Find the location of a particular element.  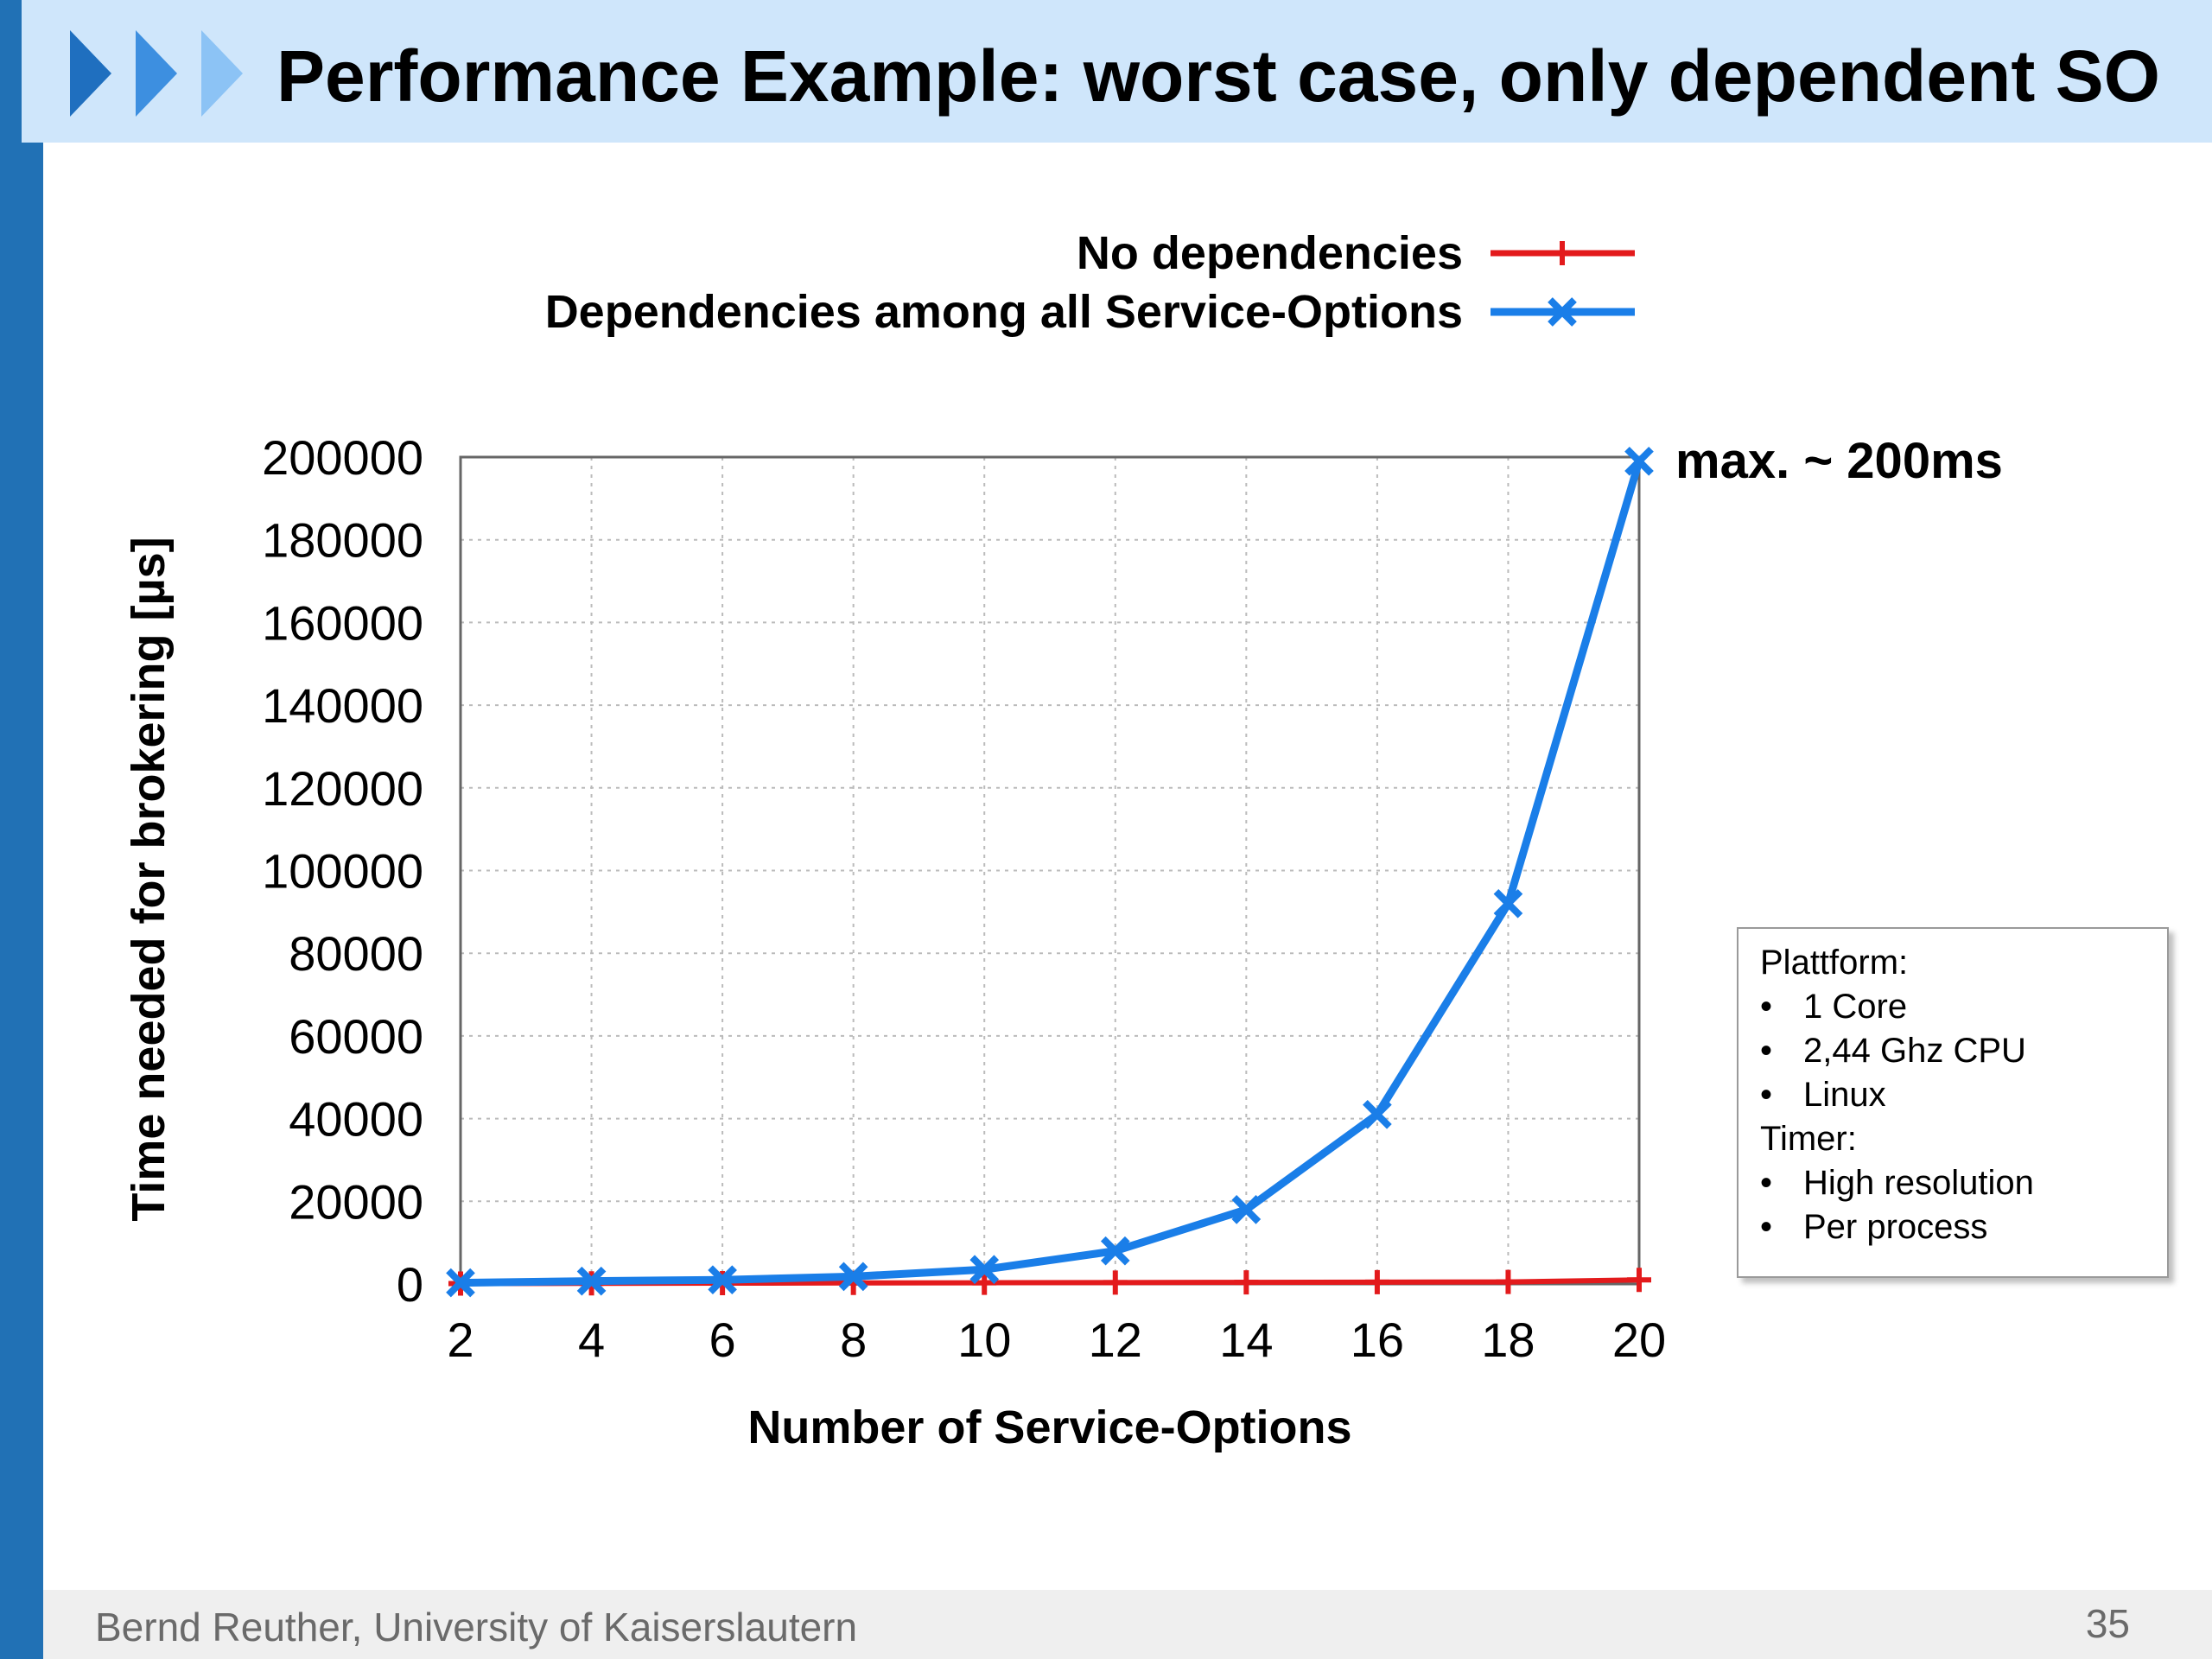

legend-label: No dependencies is located at coordinates (1270, 253).